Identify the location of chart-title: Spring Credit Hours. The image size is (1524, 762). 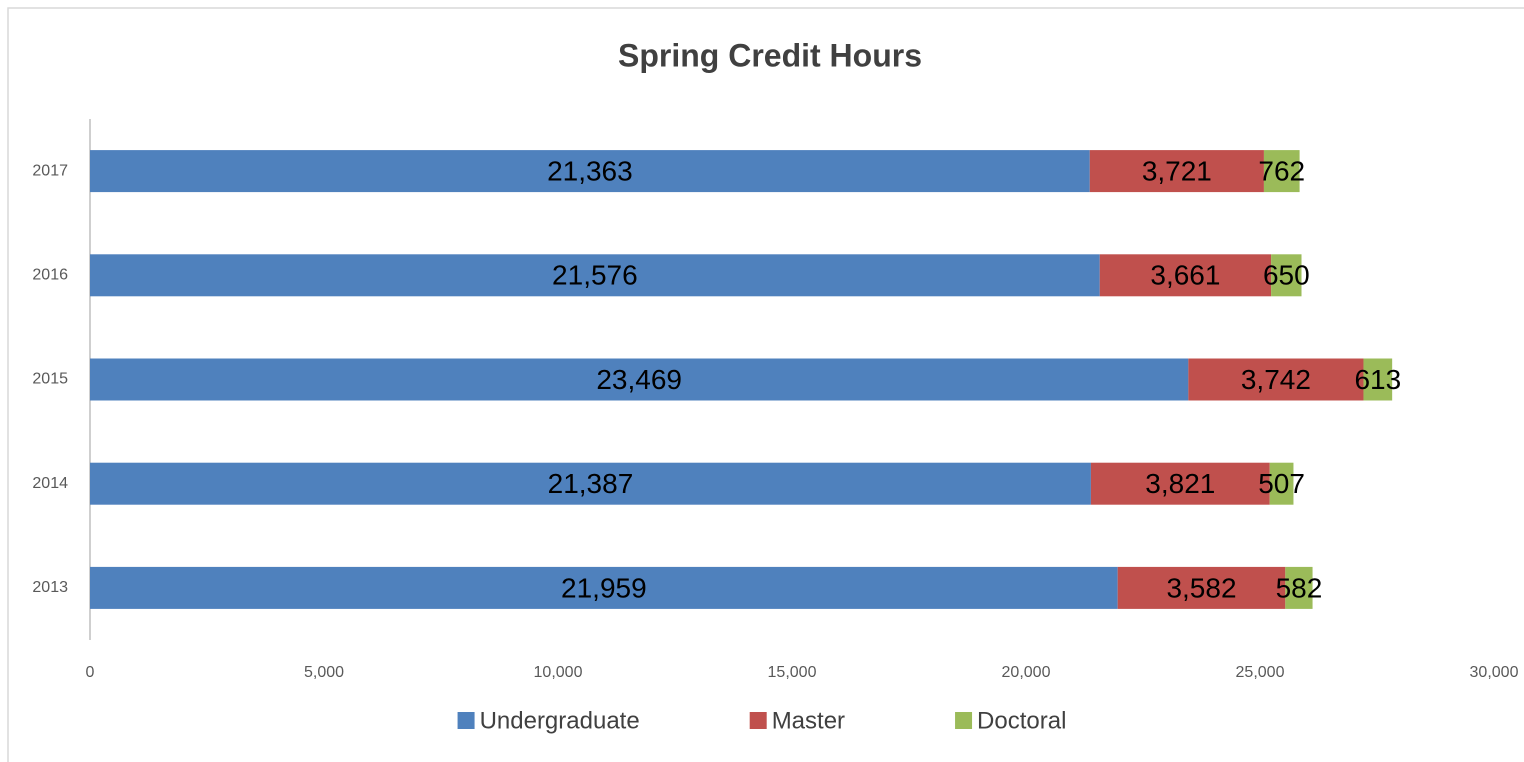
(770, 55).